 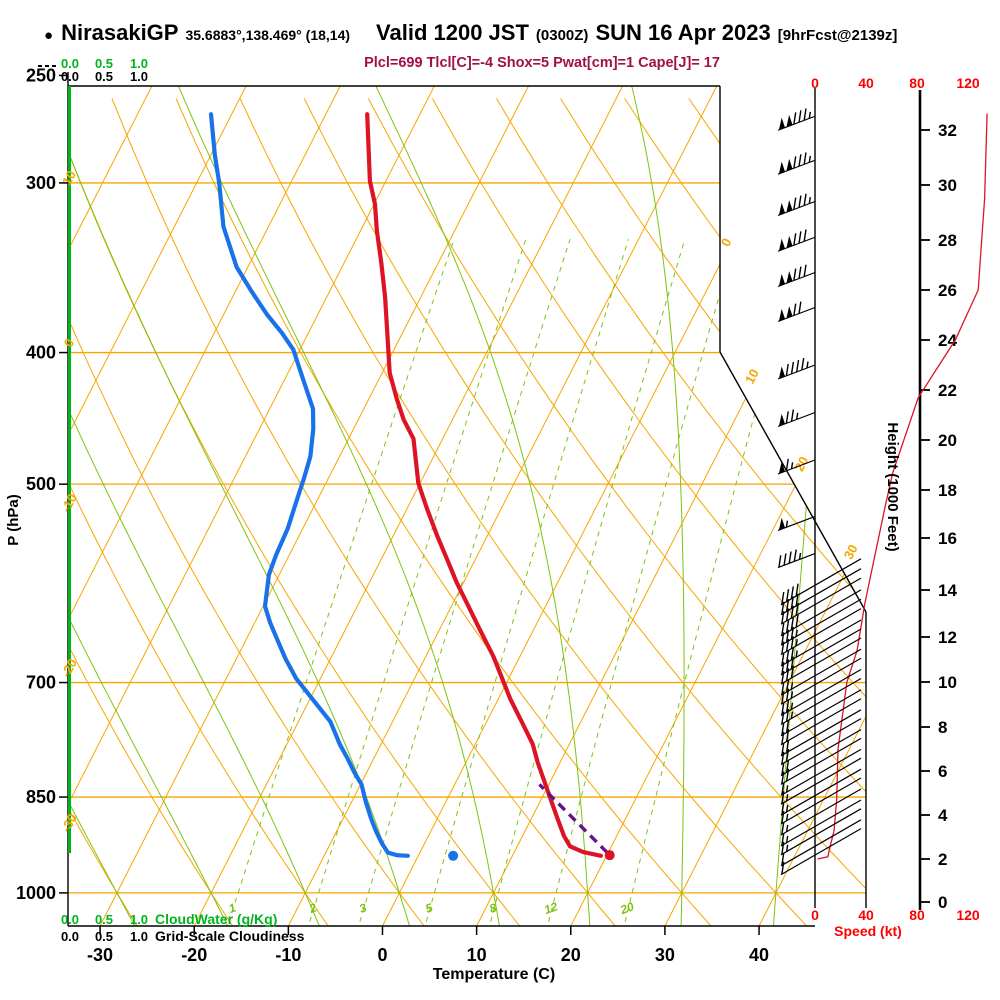 What do you see at coordinates (609, 855) in the screenshot?
I see `surface-temperature-dot` at bounding box center [609, 855].